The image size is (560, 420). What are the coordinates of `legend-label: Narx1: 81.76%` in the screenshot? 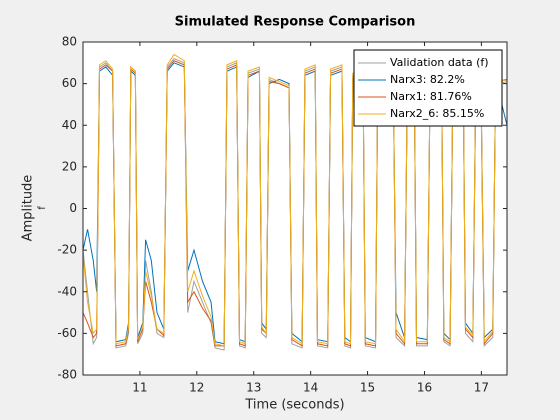 It's located at (431, 96).